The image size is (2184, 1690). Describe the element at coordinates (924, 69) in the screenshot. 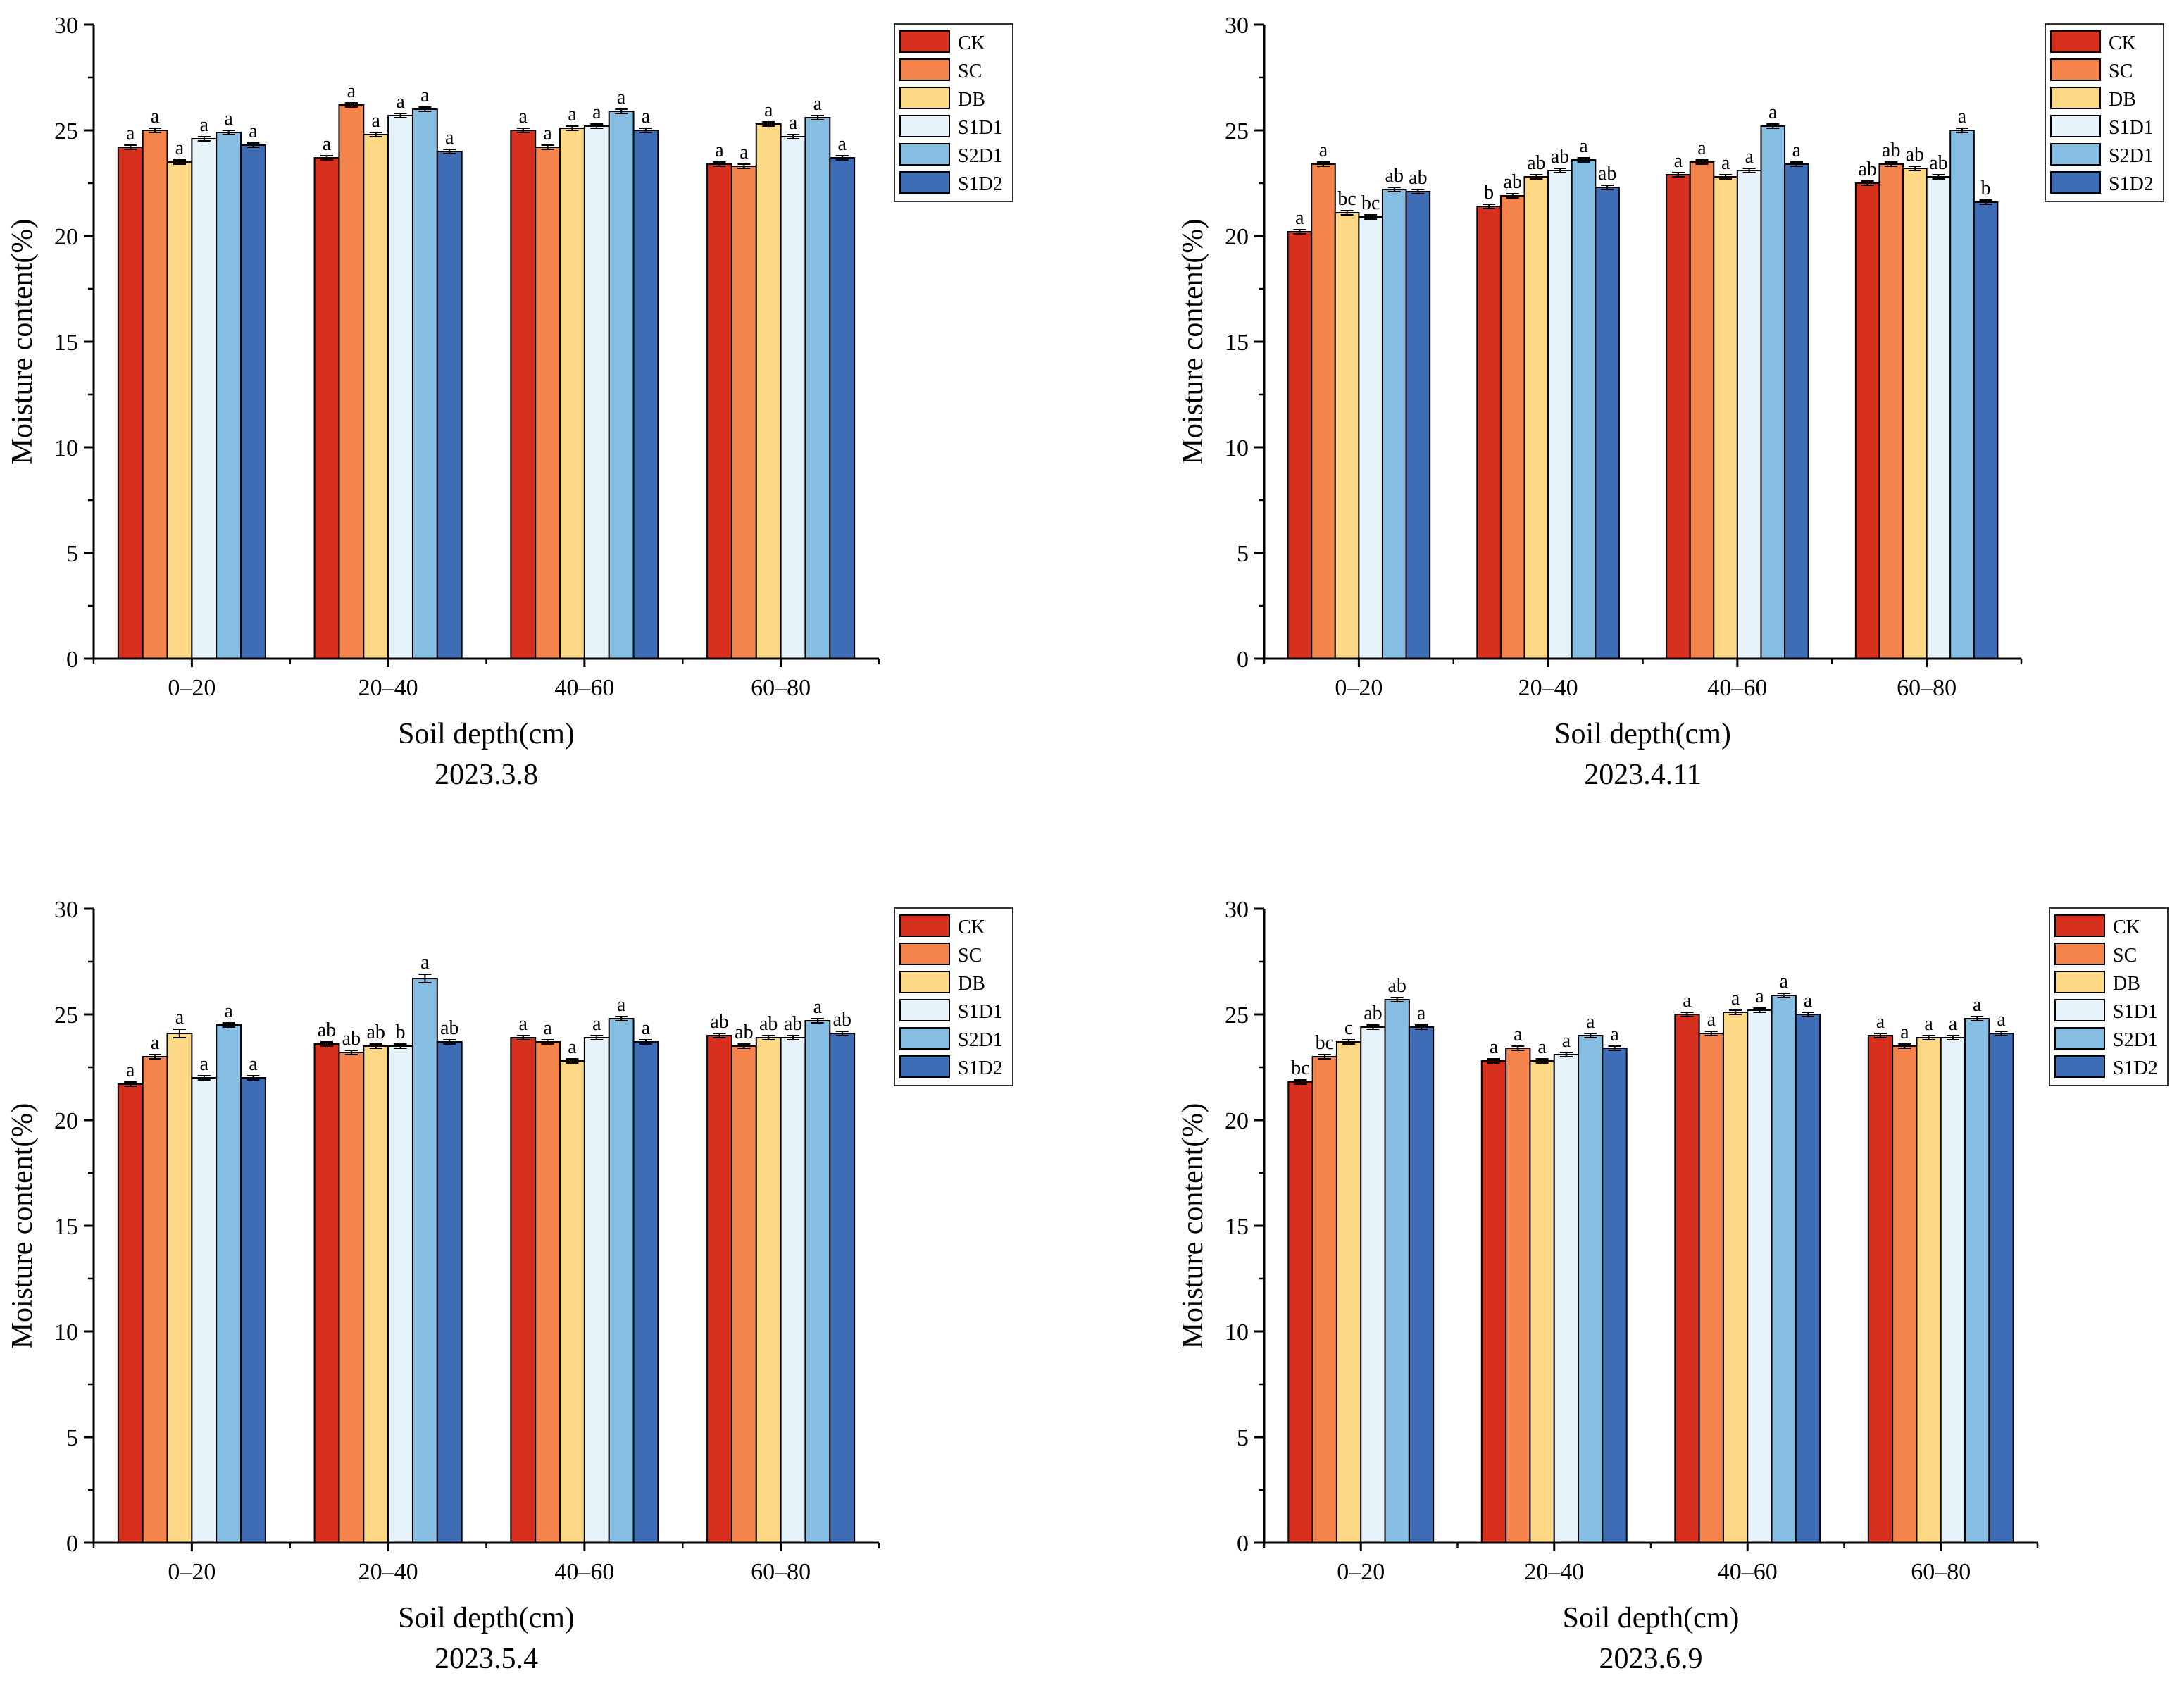

I see `legend-swatch-SC` at that location.